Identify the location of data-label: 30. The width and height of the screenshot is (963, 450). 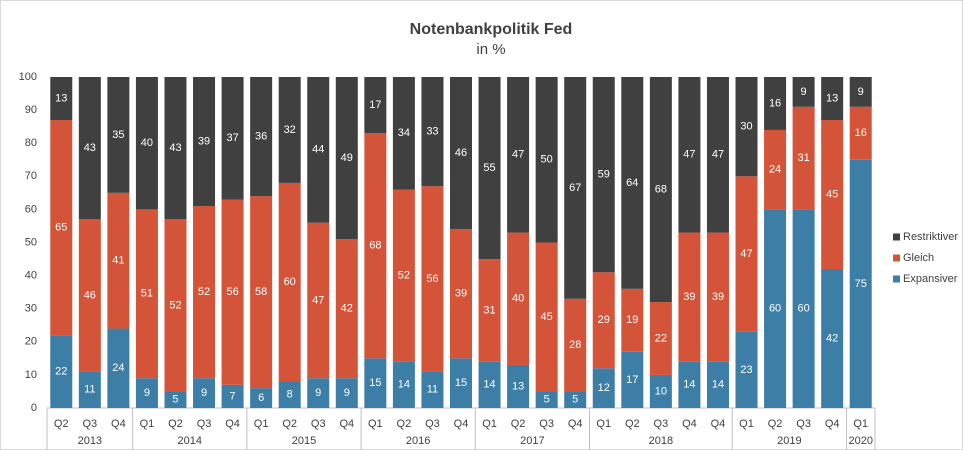
(746, 127).